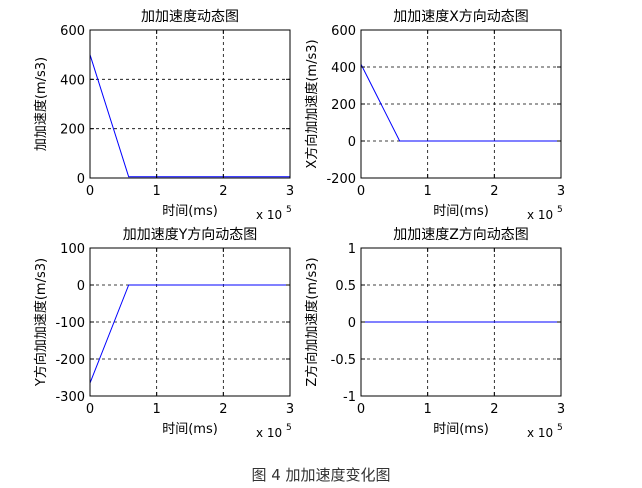 The height and width of the screenshot is (488, 642). Describe the element at coordinates (190, 235) in the screenshot. I see `chart-title: 加加速度Y方向动态图` at that location.